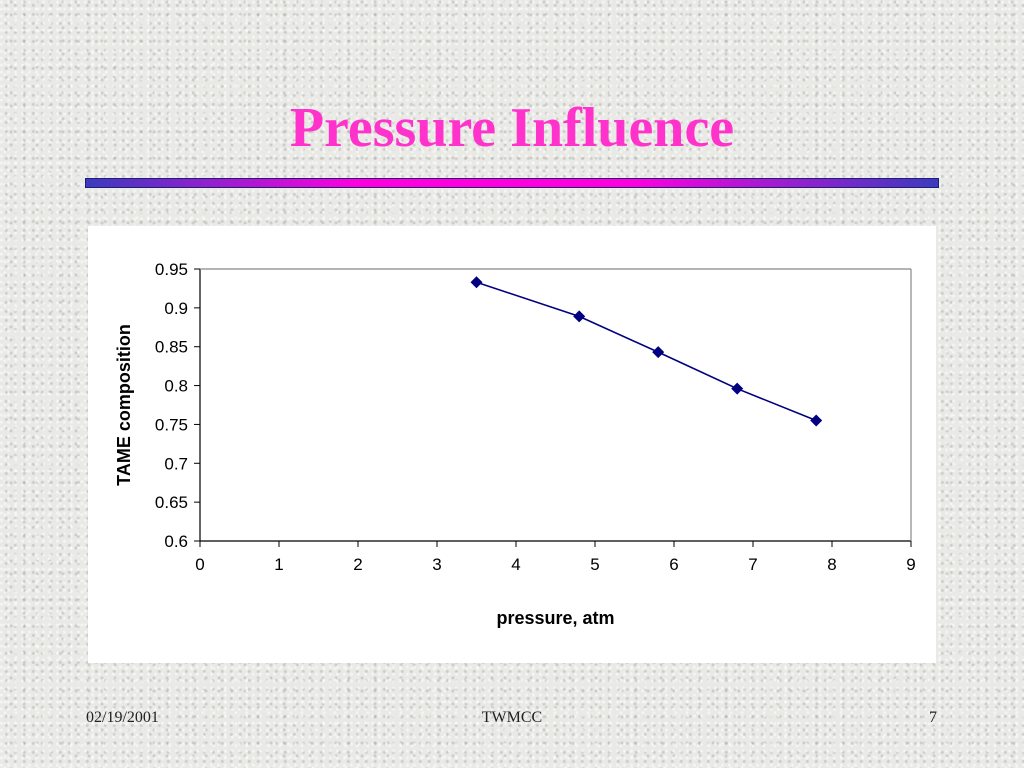  Describe the element at coordinates (555, 618) in the screenshot. I see `x-axis-label: pressure, atm` at that location.